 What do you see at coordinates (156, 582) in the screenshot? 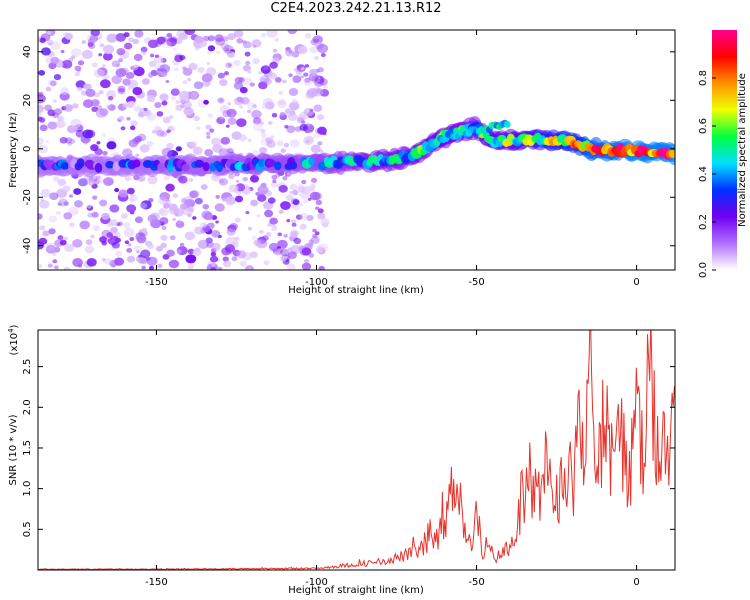
I see `x-tick-label: -150` at bounding box center [156, 582].